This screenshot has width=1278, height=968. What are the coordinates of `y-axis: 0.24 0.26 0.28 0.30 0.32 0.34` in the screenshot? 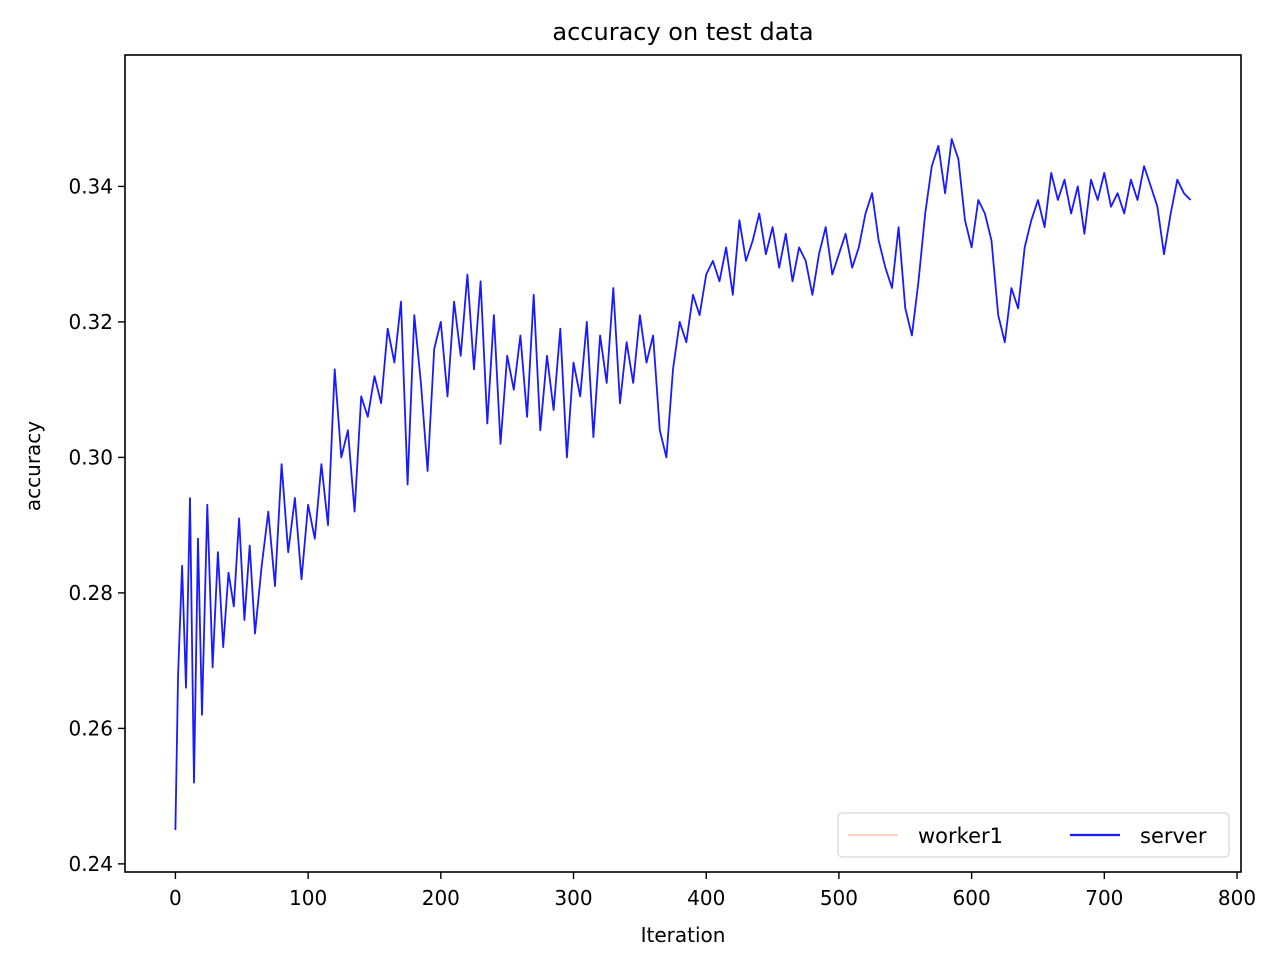 It's located at (96, 525).